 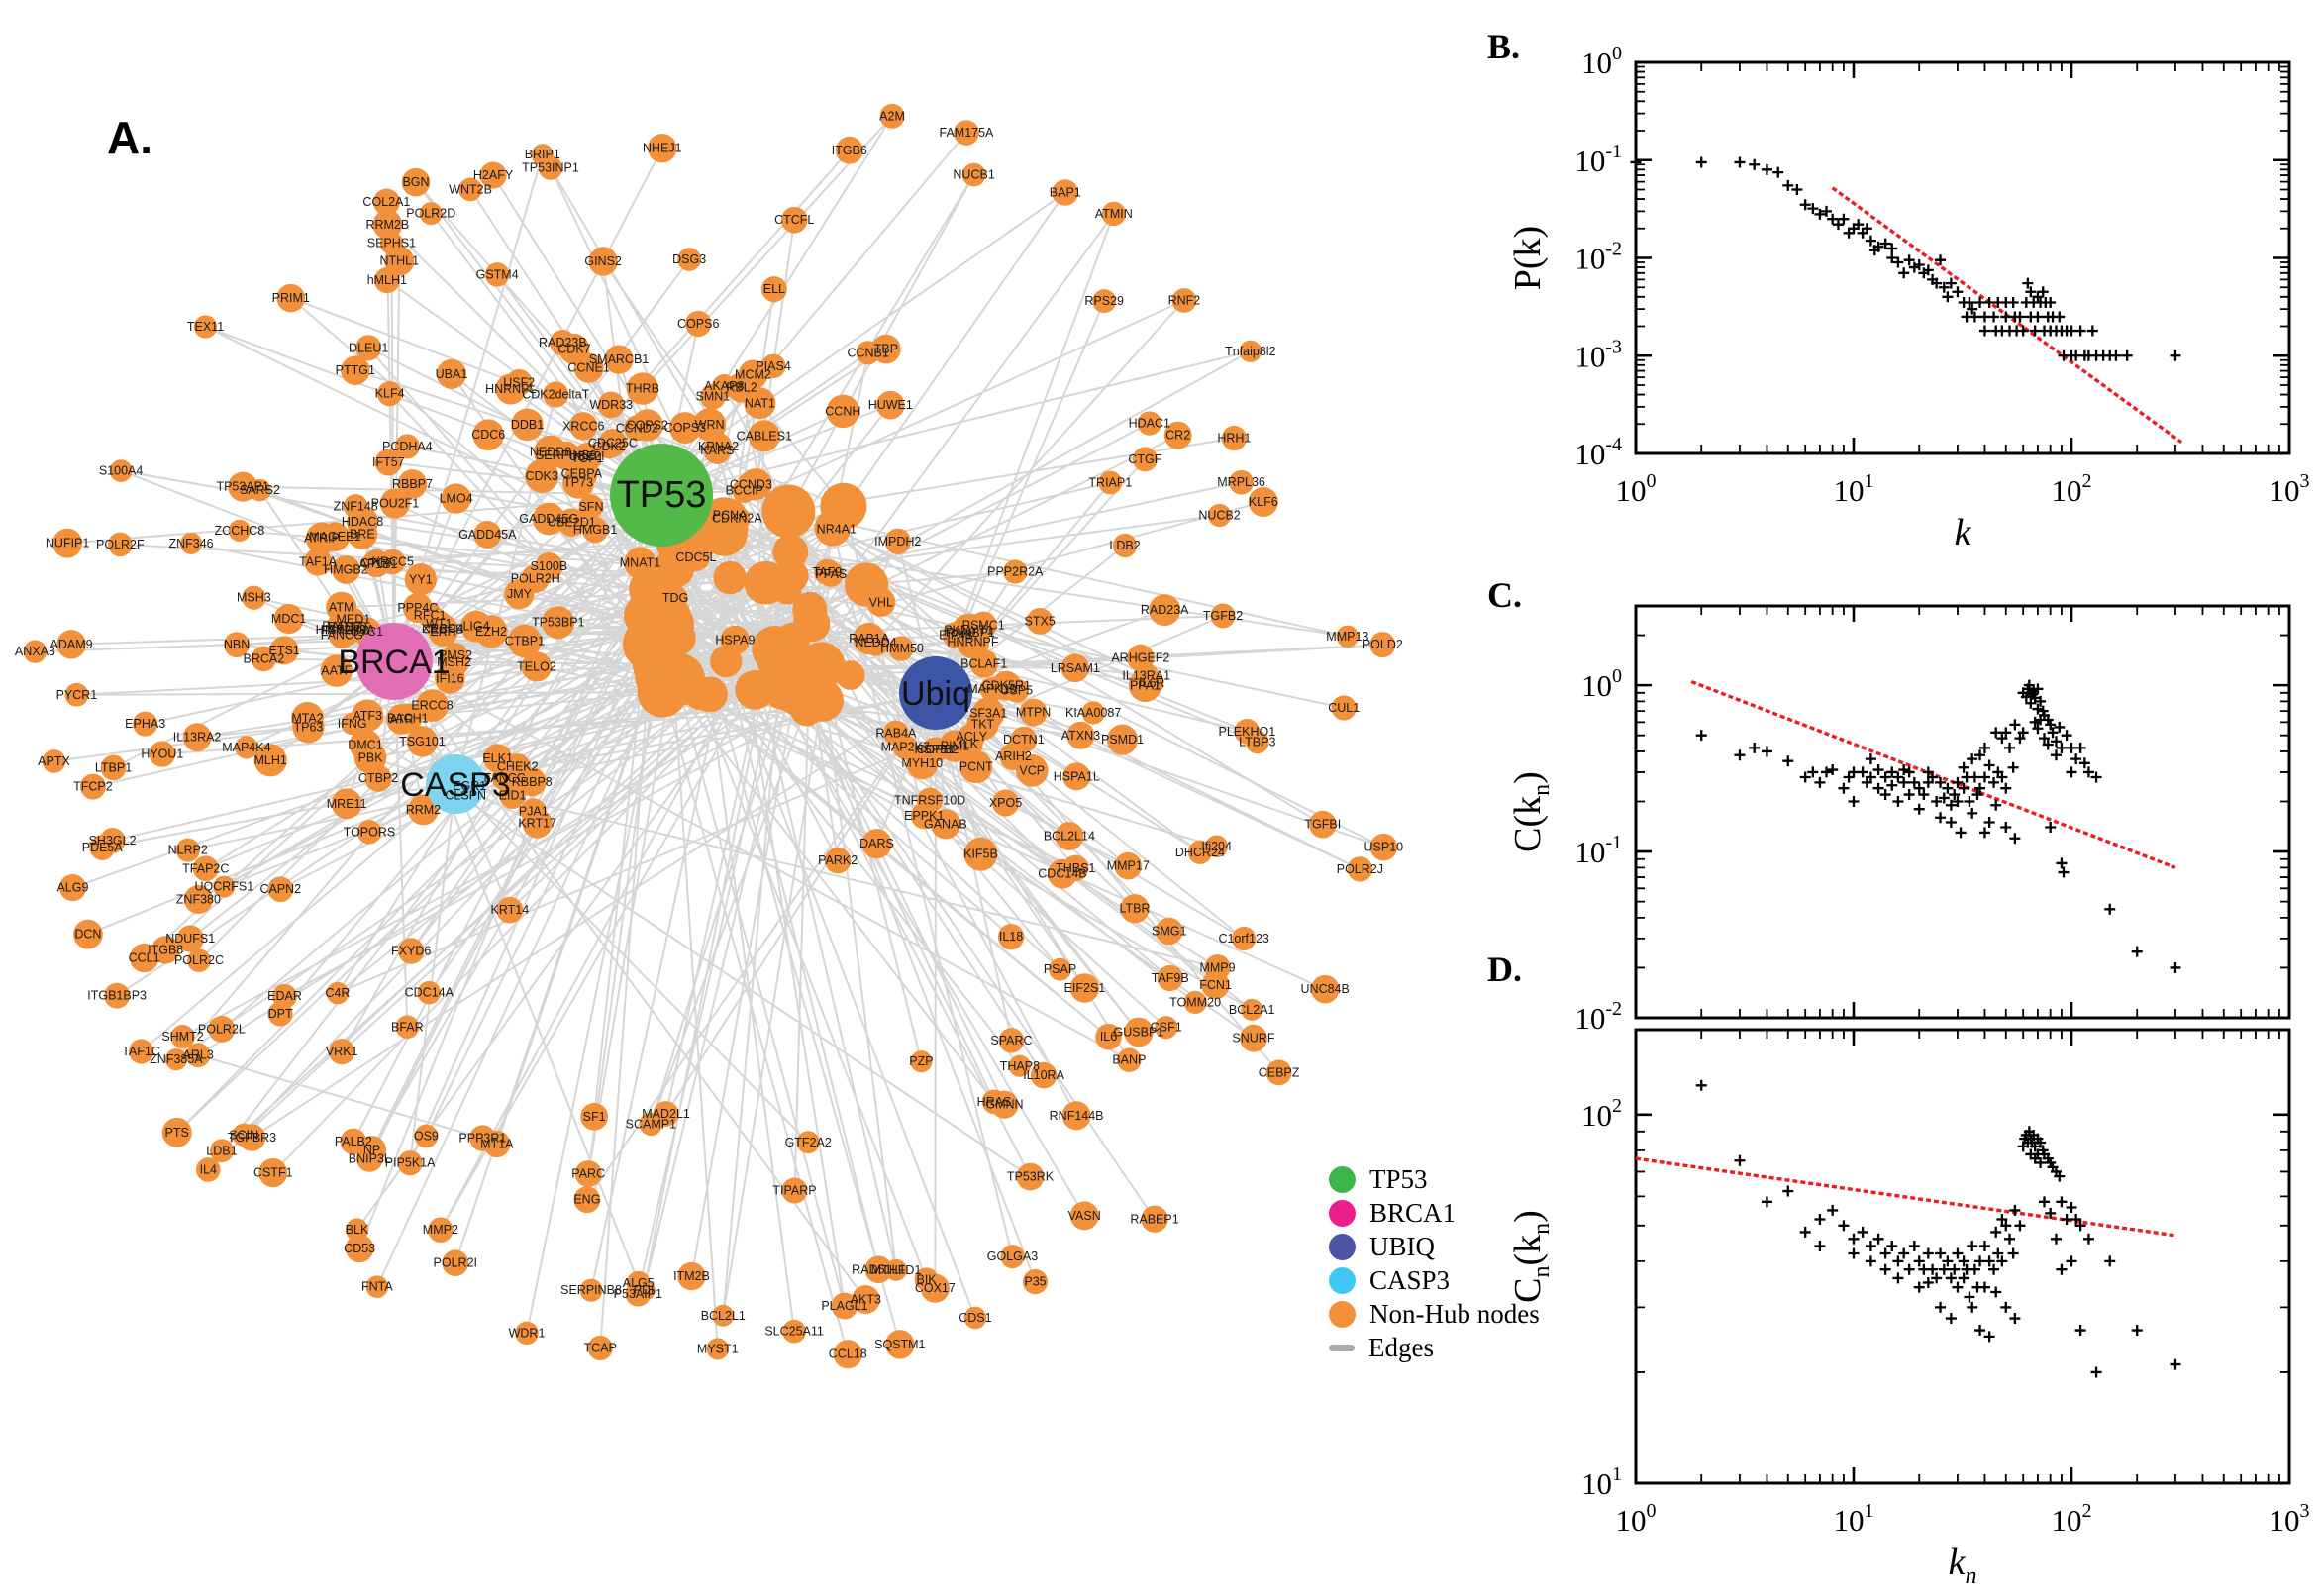 I want to click on node-label: DSG3, so click(x=689, y=259).